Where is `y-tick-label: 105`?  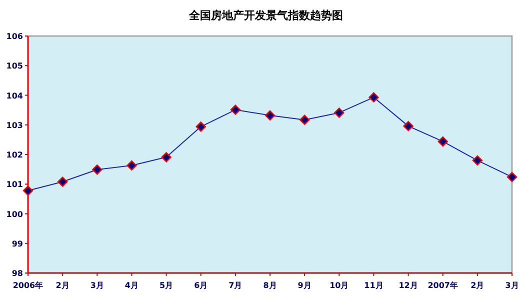
y-tick-label: 105 is located at coordinates (15, 66).